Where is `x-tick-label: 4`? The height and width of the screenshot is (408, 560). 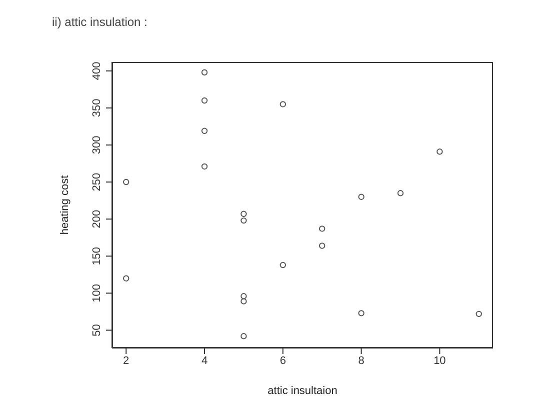 x-tick-label: 4 is located at coordinates (204, 360).